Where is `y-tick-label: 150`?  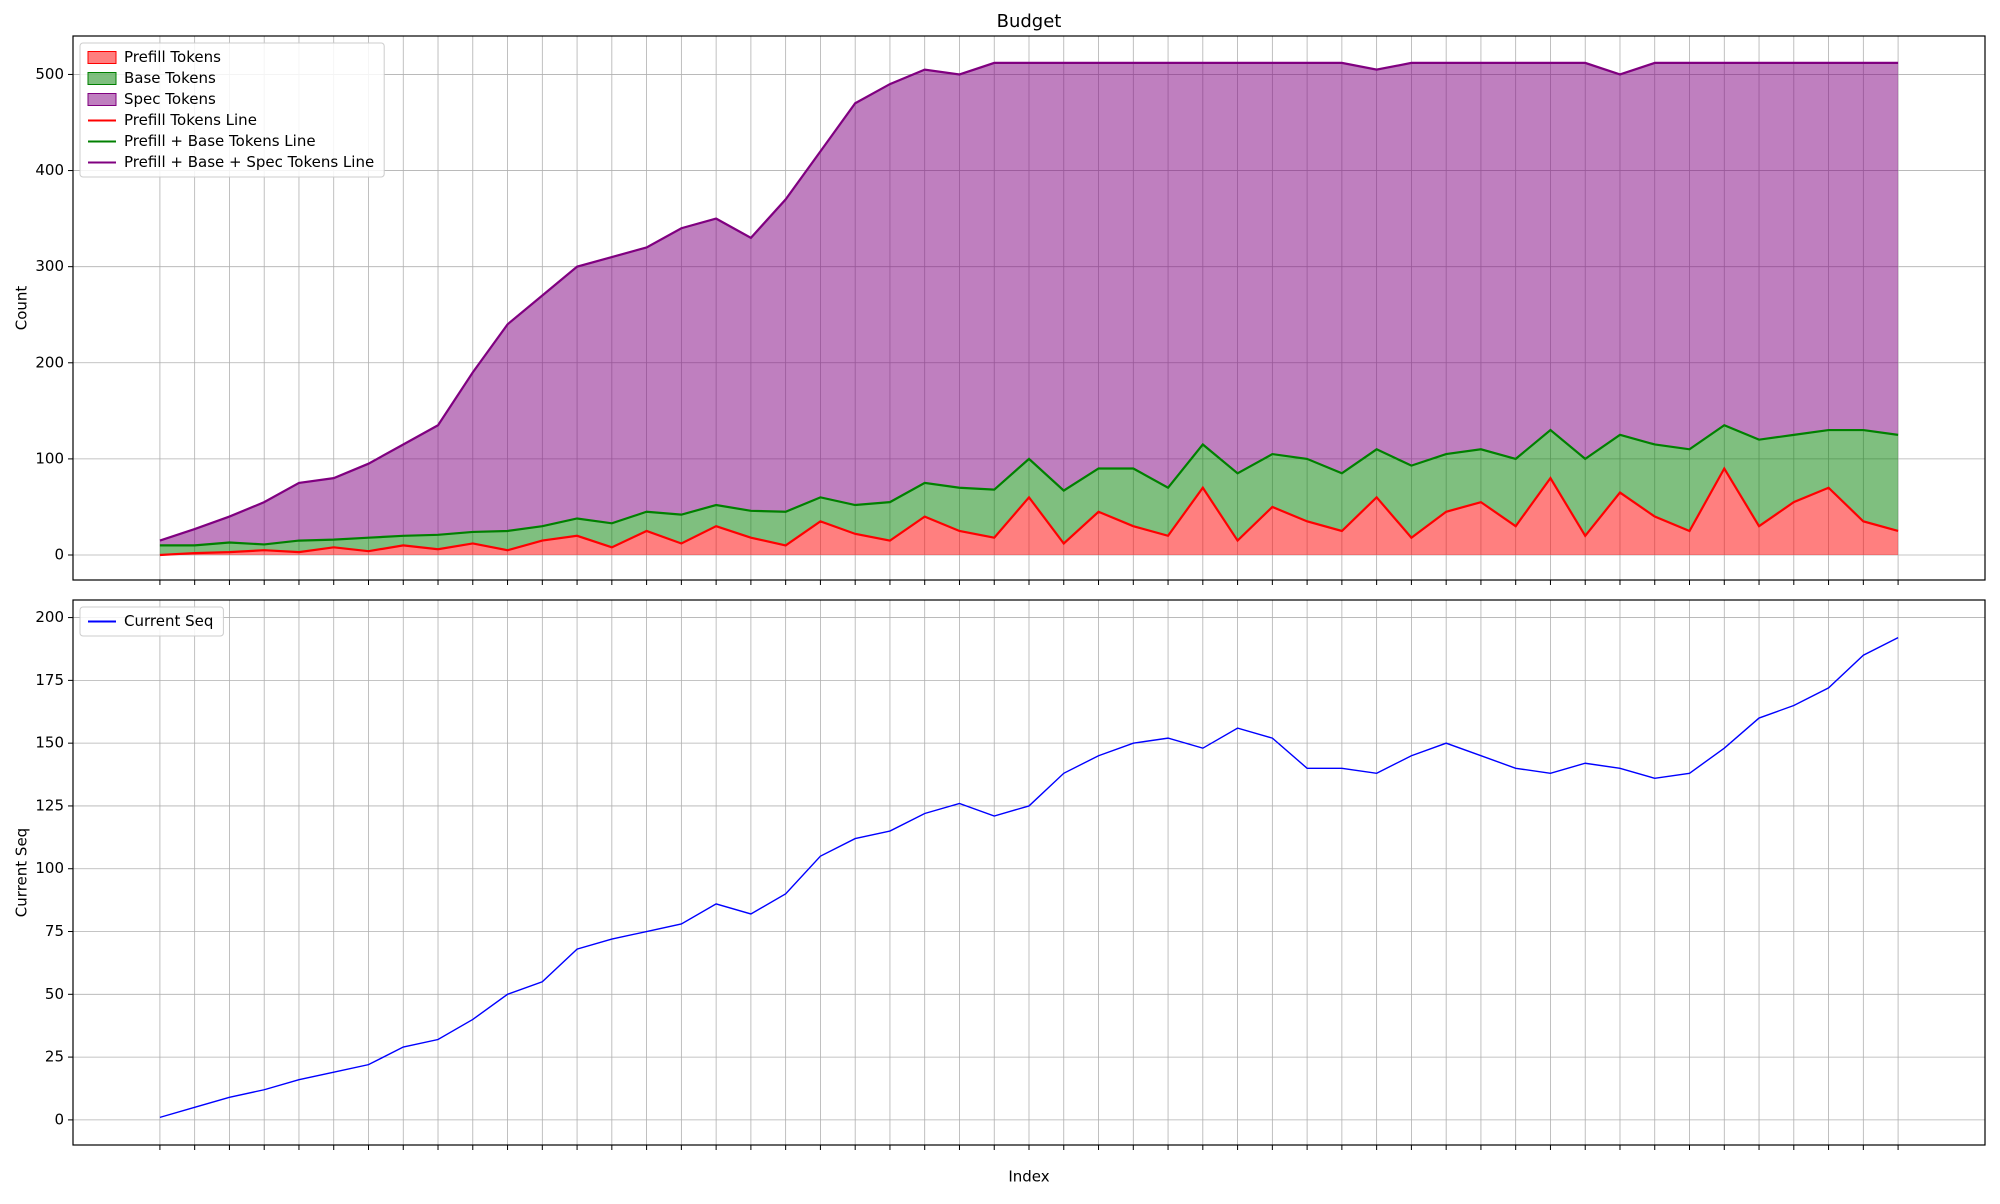
y-tick-label: 150 is located at coordinates (49, 743).